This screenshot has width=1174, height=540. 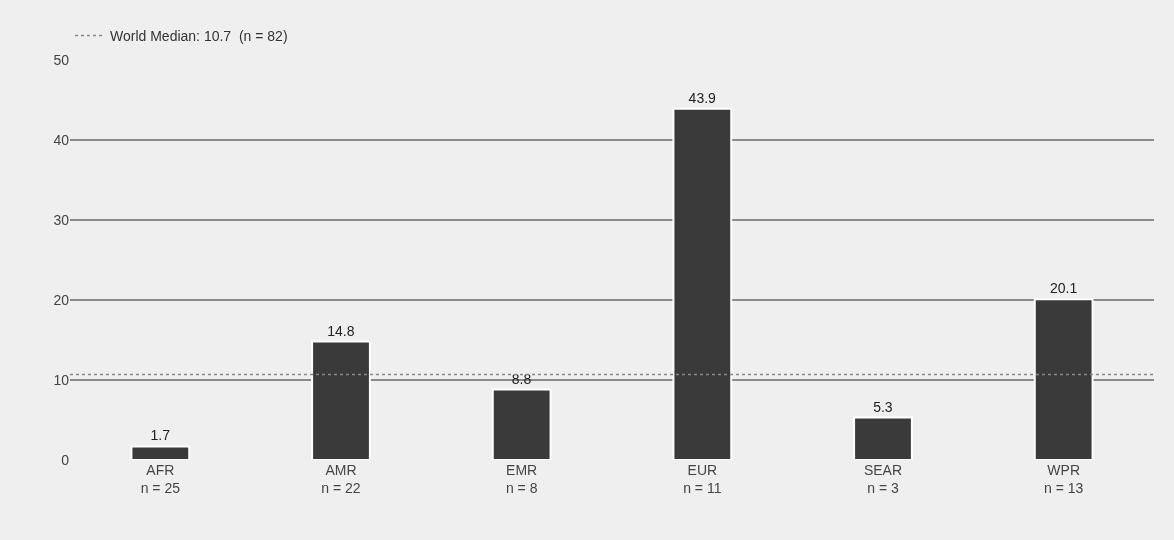 I want to click on data-label: 1.7, so click(x=160, y=435).